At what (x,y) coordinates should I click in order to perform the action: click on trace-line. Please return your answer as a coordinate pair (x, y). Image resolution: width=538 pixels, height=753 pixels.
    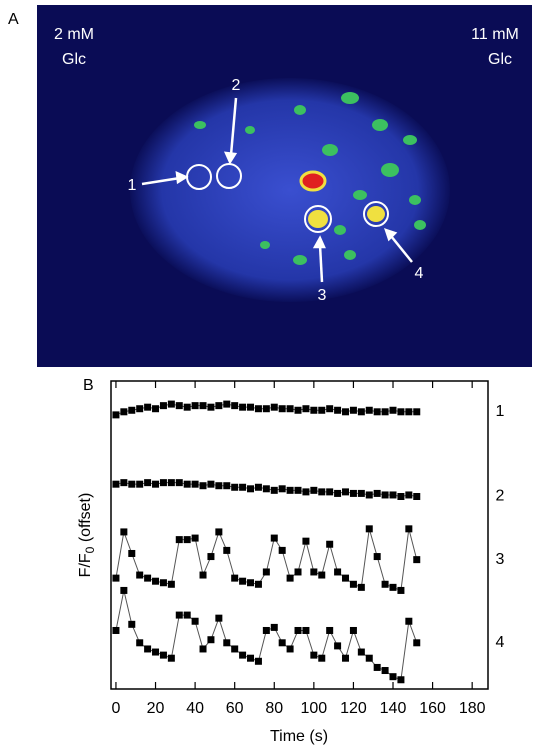
    Looking at the image, I should click on (266, 635).